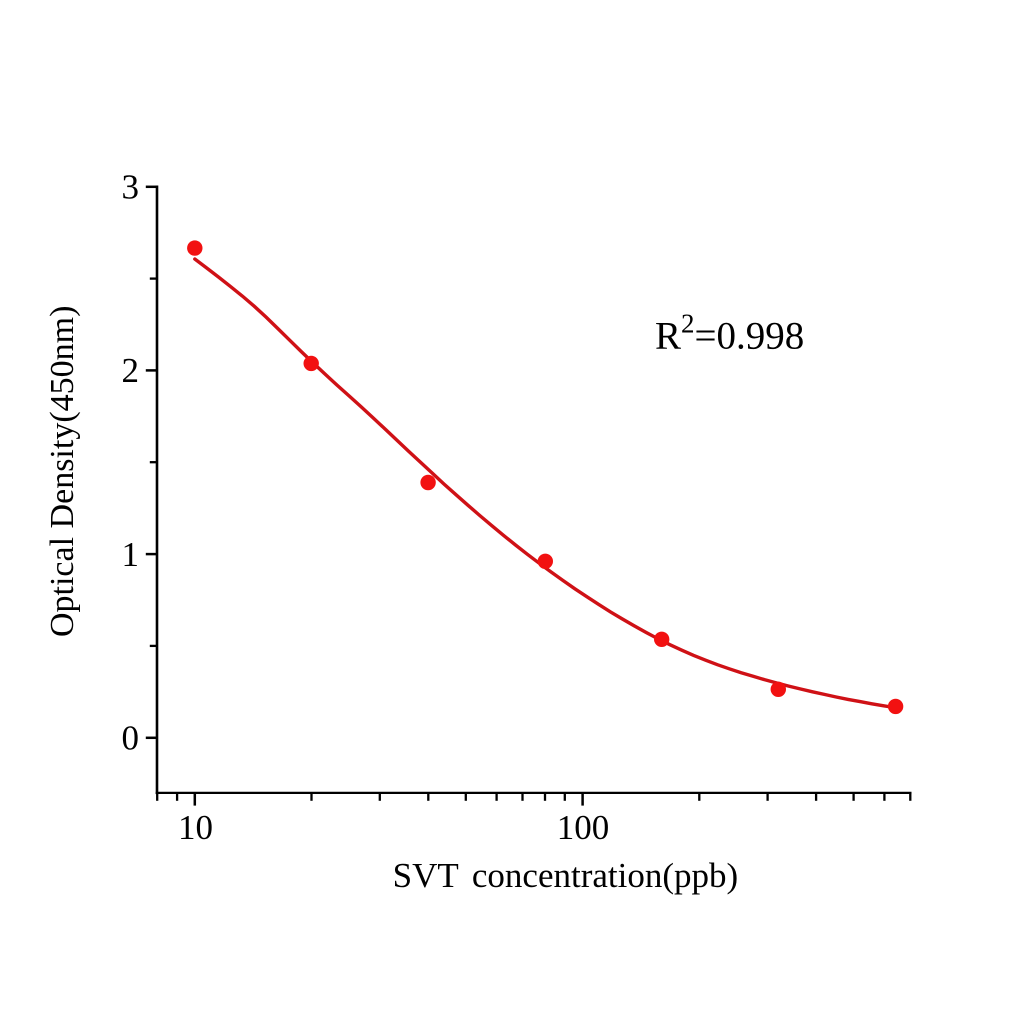  I want to click on svg-text: 10, so click(195, 827).